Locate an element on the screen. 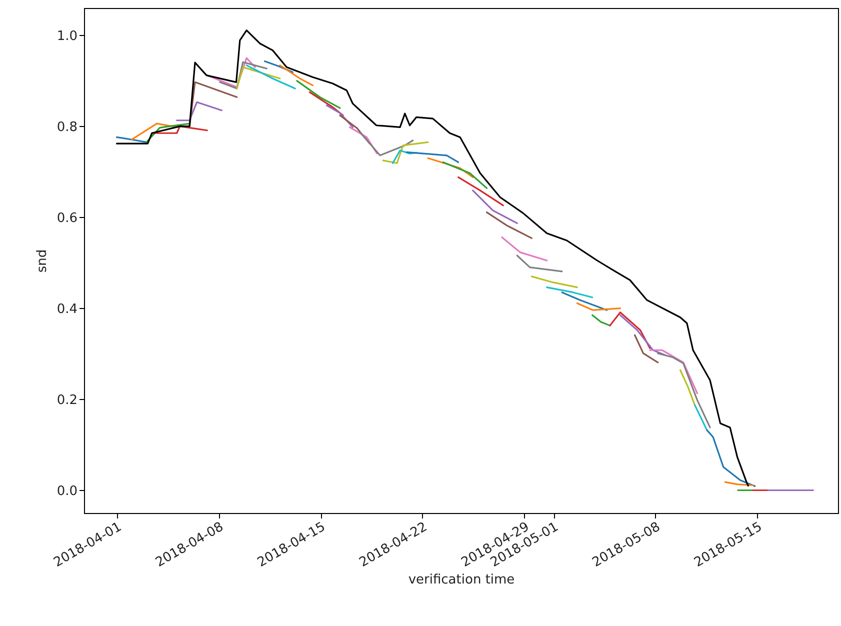 The width and height of the screenshot is (841, 626). x-axis-title: verification time is located at coordinates (461, 580).